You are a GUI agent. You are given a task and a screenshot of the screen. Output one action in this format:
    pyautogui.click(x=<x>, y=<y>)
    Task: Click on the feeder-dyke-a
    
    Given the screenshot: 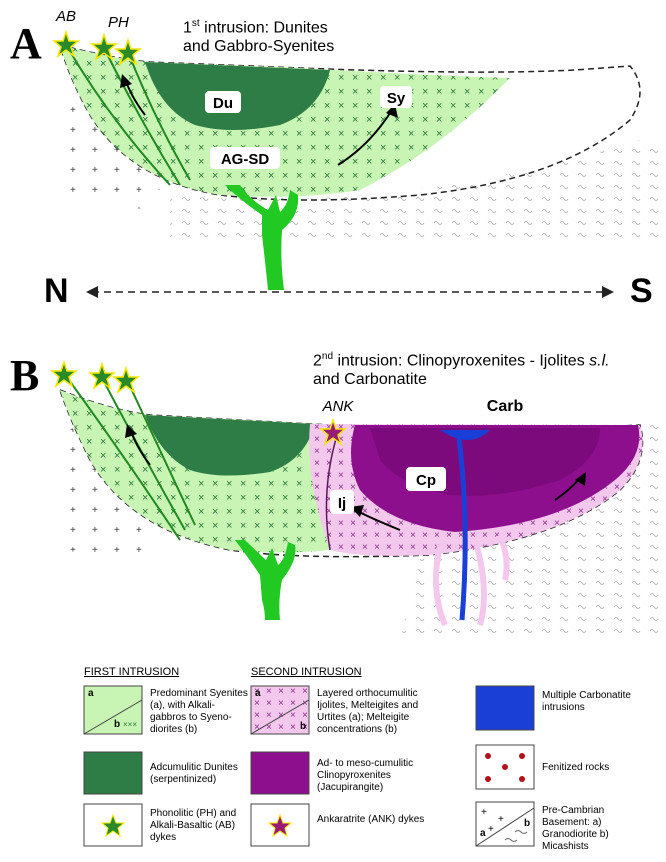 What is the action you would take?
    pyautogui.click(x=262, y=237)
    